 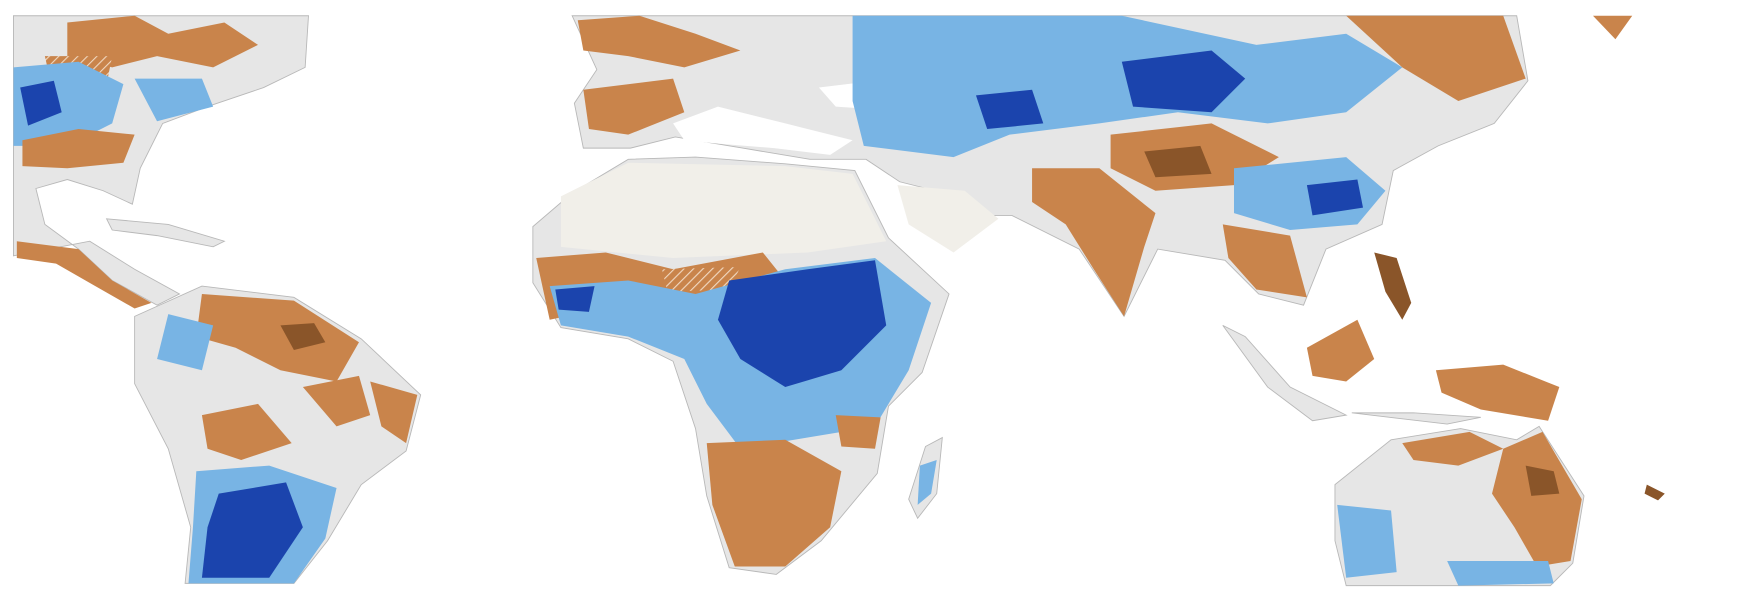 What do you see at coordinates (161, 162) in the screenshot?
I see `north-america` at bounding box center [161, 162].